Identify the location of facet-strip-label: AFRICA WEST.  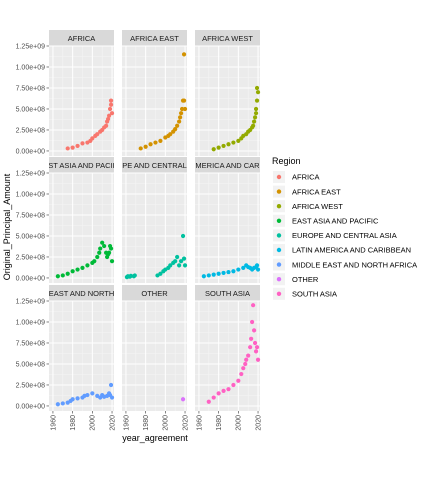
(227, 38).